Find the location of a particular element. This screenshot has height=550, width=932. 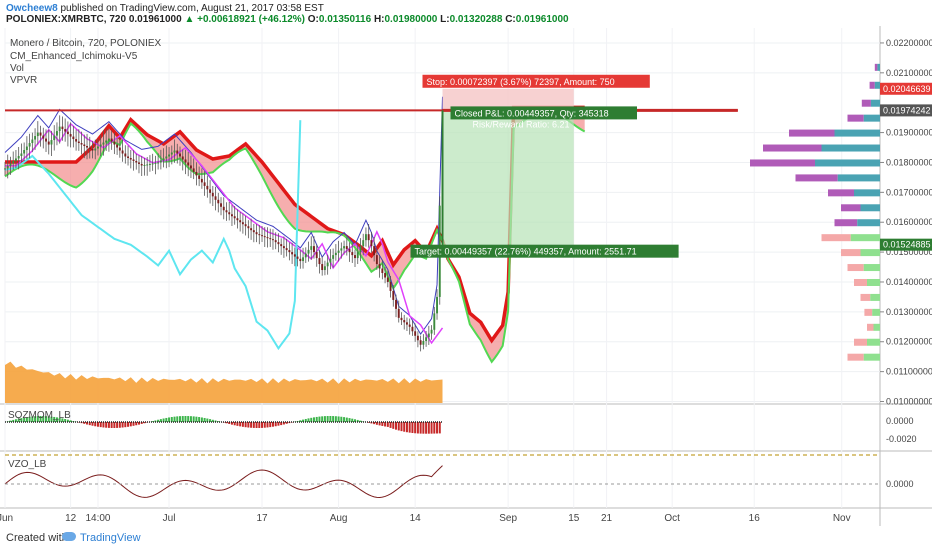

low-label: L: is located at coordinates (445, 19).